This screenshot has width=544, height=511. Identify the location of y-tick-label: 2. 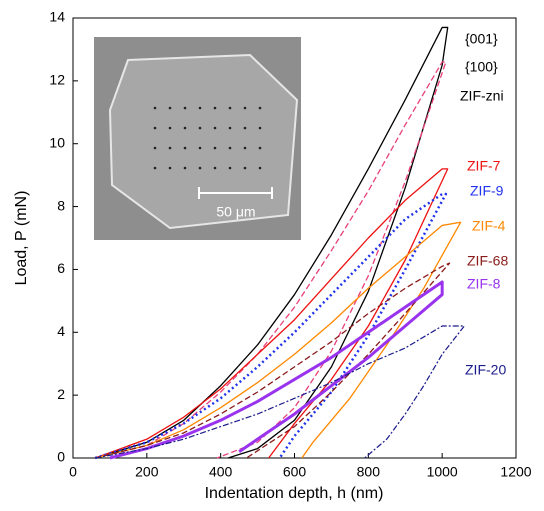
(61, 394).